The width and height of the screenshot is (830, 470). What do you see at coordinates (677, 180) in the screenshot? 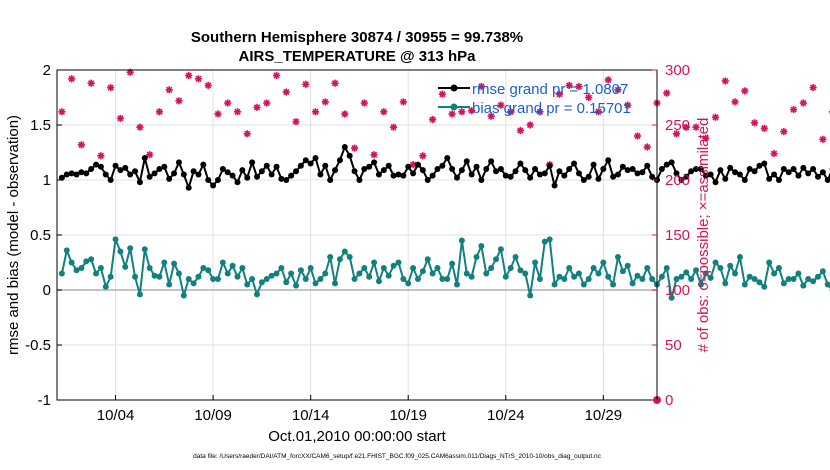
I see `right-tick-label: 200` at bounding box center [677, 180].